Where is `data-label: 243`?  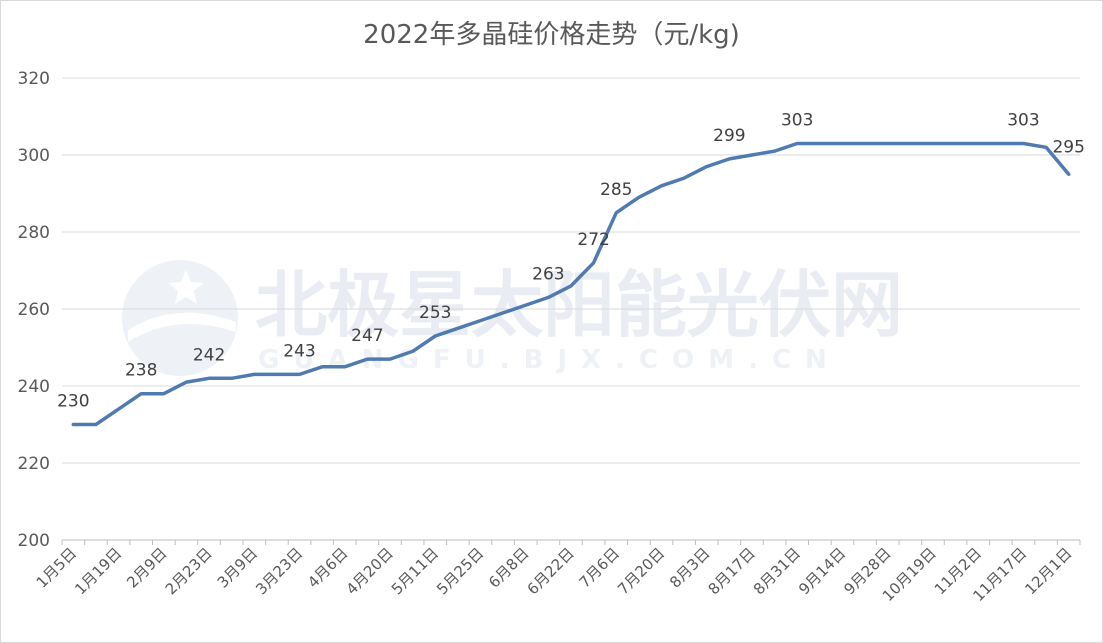 data-label: 243 is located at coordinates (299, 351).